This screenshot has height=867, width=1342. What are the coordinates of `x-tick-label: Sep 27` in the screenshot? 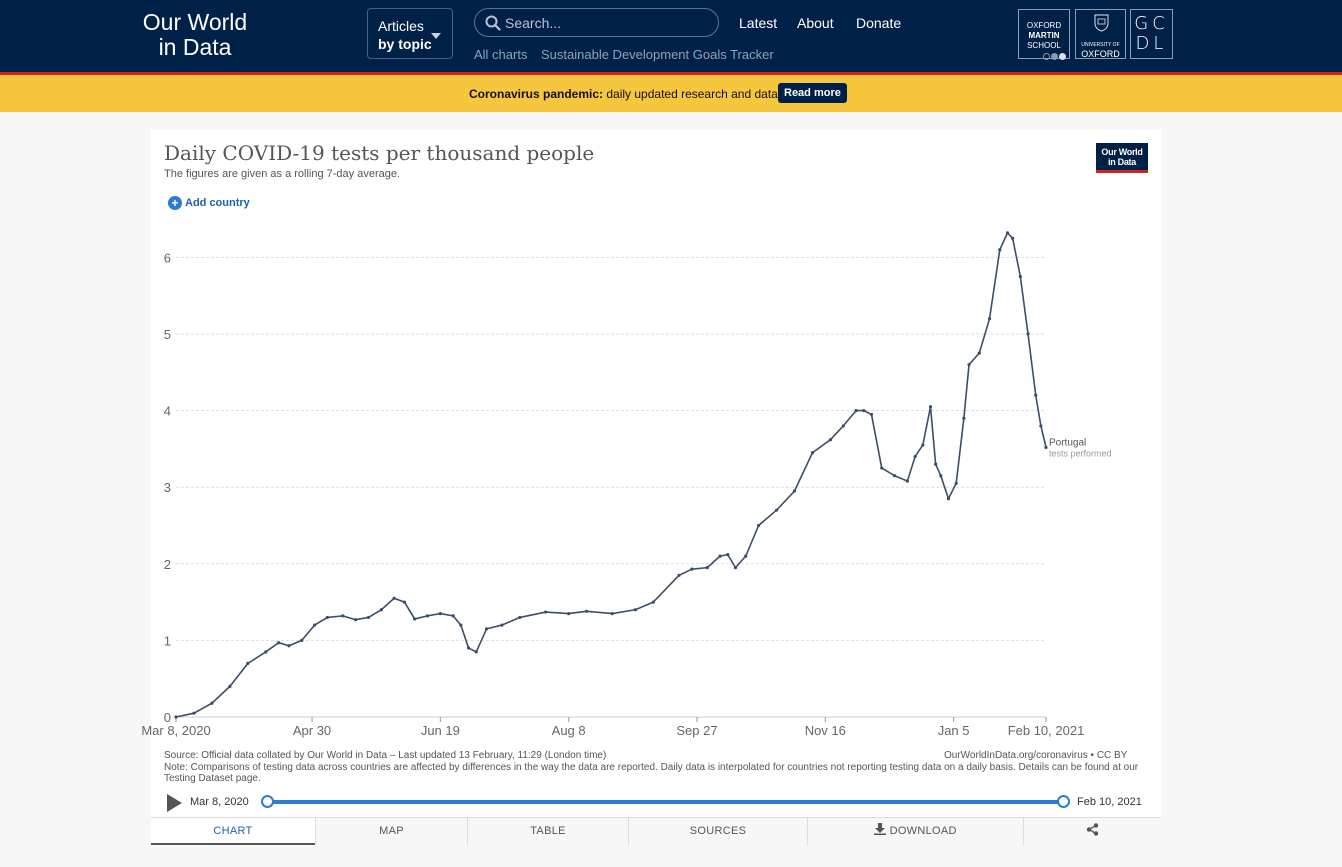 It's located at (696, 730).